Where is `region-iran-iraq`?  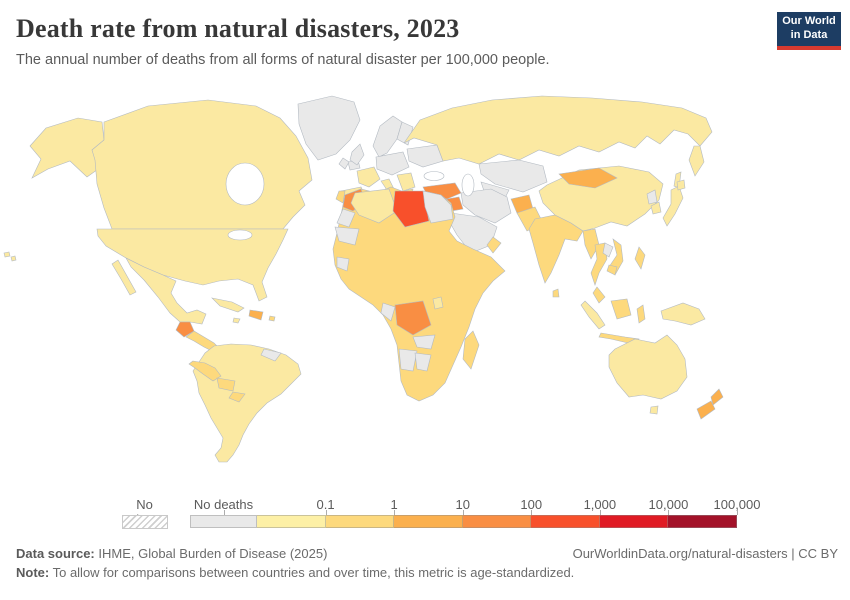 region-iran-iraq is located at coordinates (486, 206).